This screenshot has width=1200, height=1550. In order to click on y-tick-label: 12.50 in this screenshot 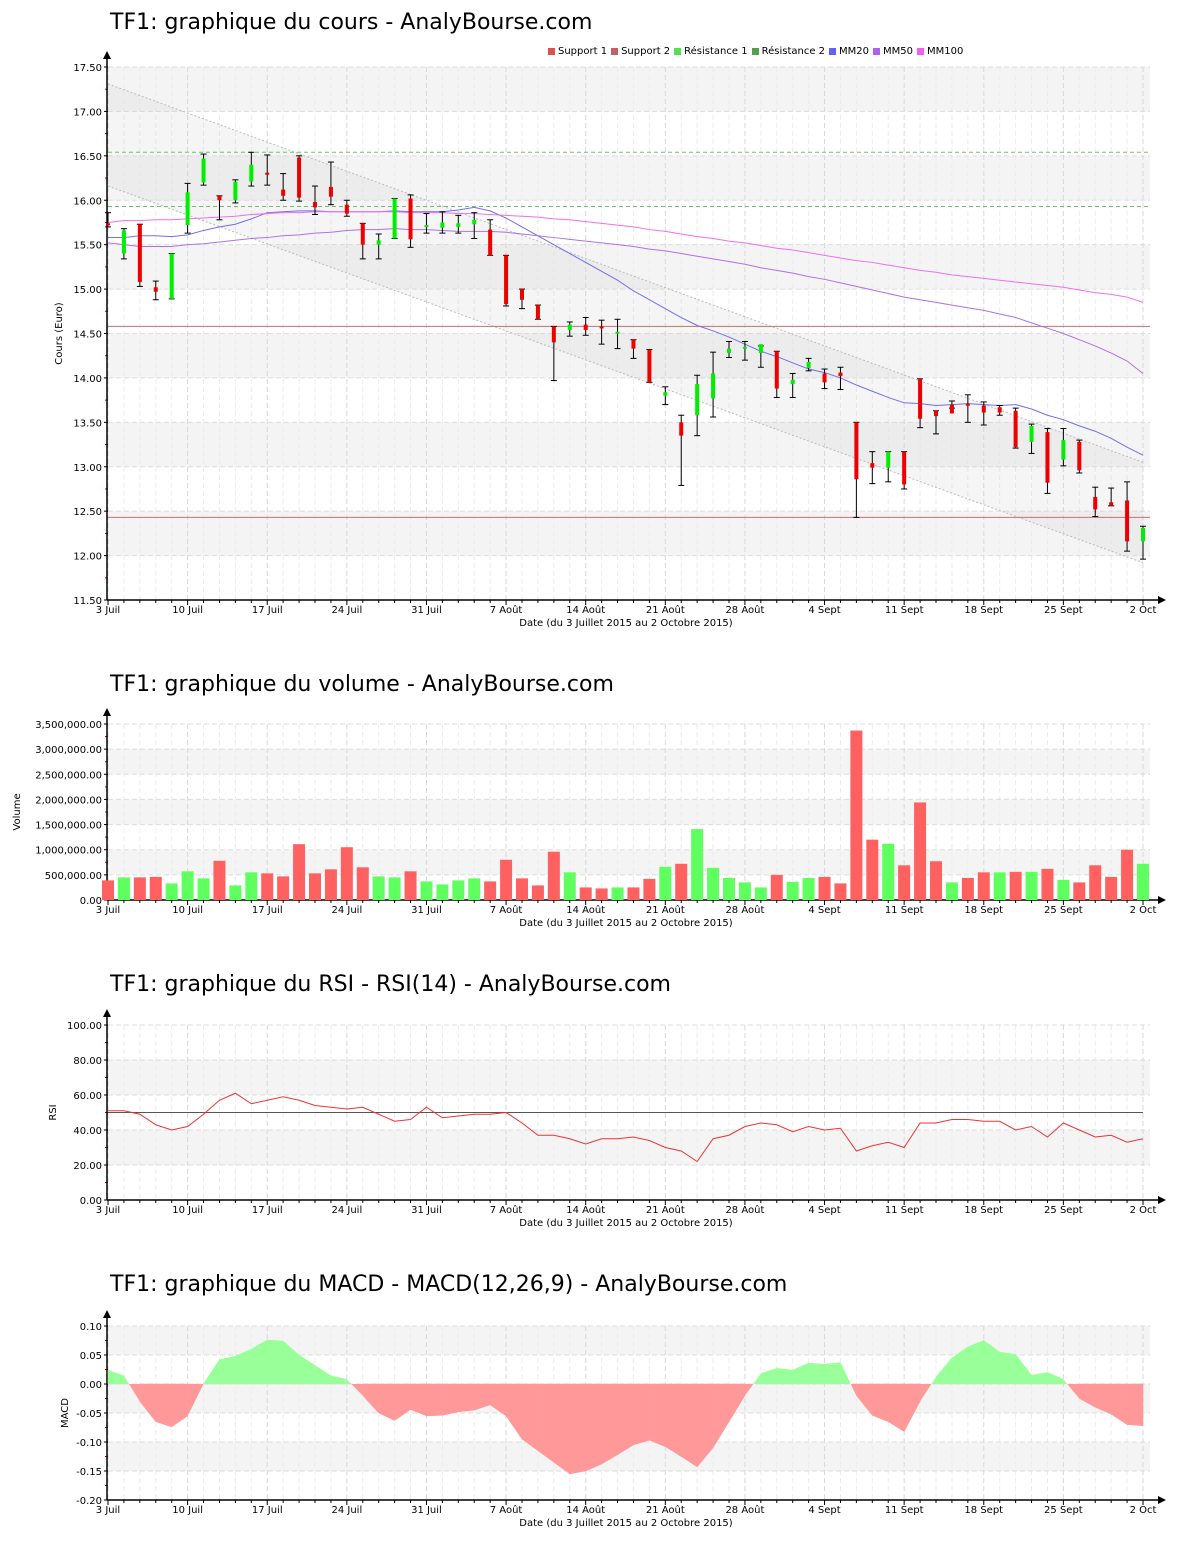, I will do `click(87, 512)`.